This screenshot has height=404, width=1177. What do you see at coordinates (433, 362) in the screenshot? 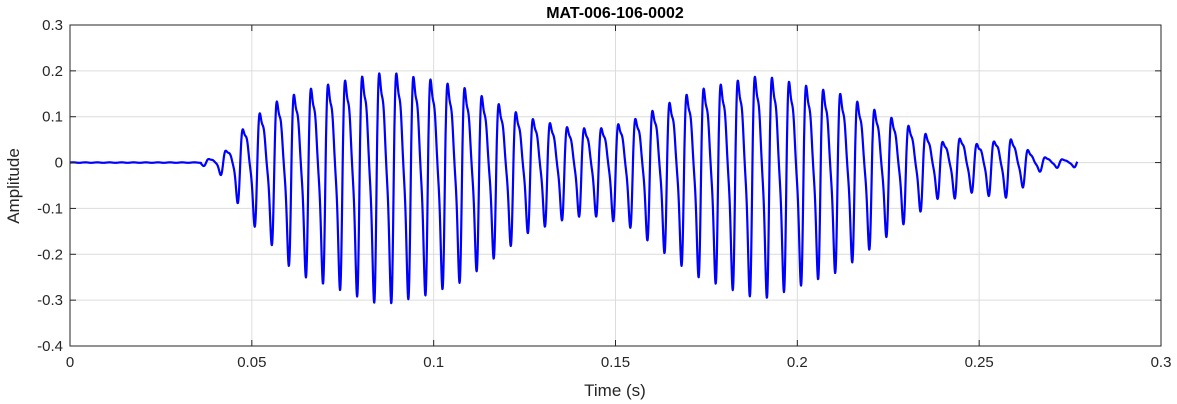
I see `x-tick-label: 0.1` at bounding box center [433, 362].